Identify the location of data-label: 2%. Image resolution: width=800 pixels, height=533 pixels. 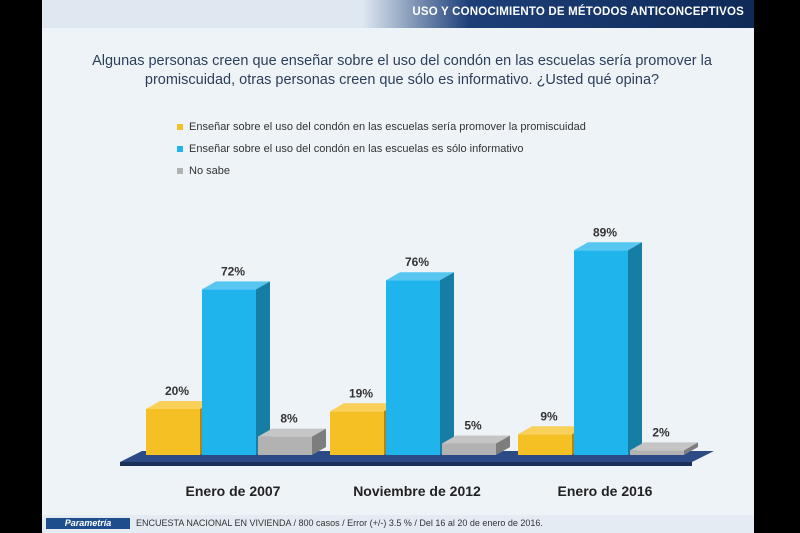
(661, 432).